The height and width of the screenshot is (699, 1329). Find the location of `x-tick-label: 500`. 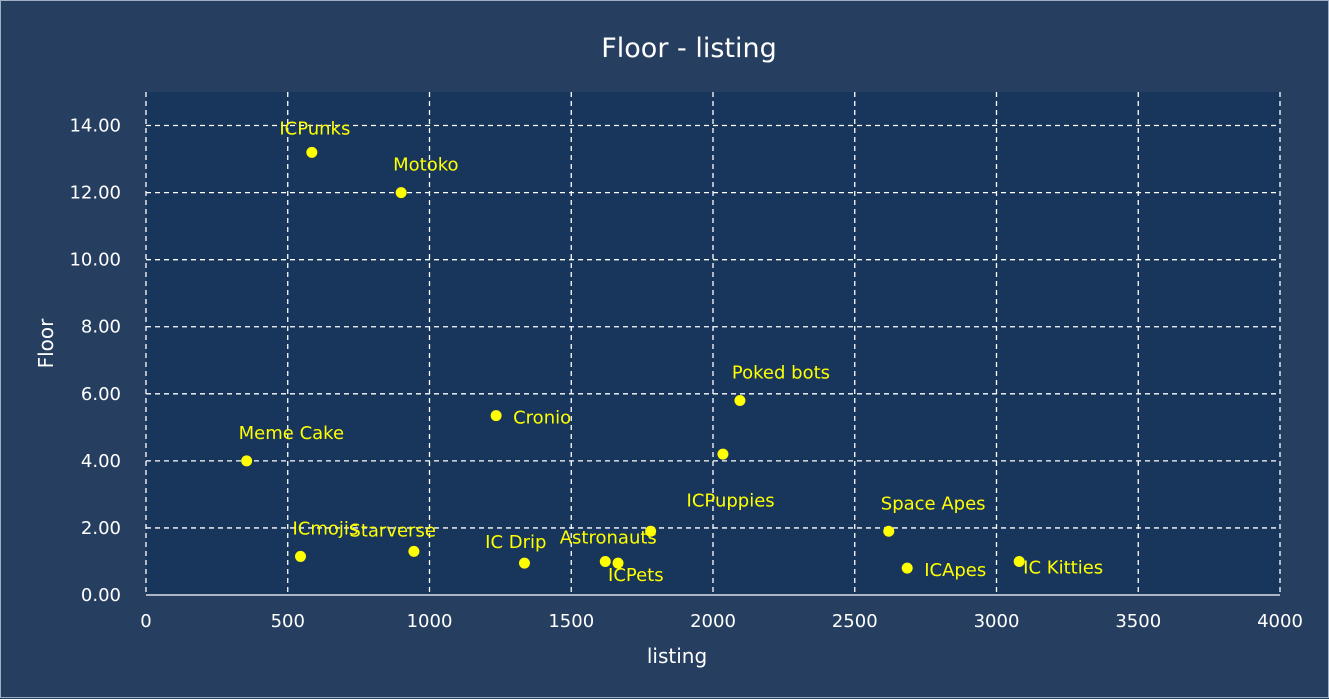

x-tick-label: 500 is located at coordinates (288, 621).